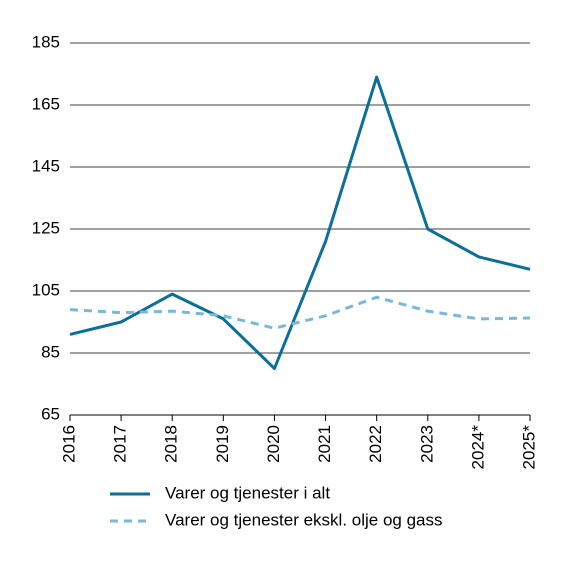 The height and width of the screenshot is (573, 575). I want to click on y-tick-label: 105, so click(46, 289).